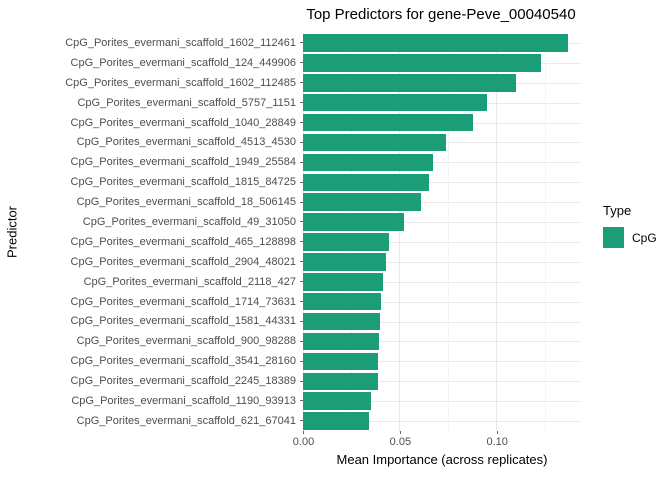  I want to click on y-axis-label: CpG_Porites_evermani_scaffold_49_31050, so click(151, 222).